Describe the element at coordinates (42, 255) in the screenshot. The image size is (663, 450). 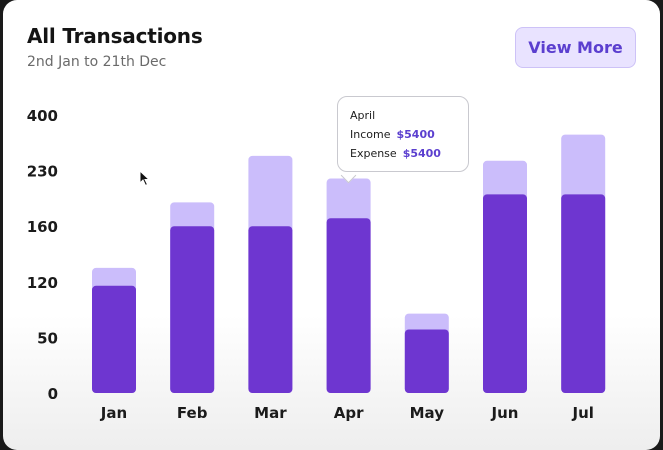
I see `y-axis: 0 50 120 160 230 400` at that location.